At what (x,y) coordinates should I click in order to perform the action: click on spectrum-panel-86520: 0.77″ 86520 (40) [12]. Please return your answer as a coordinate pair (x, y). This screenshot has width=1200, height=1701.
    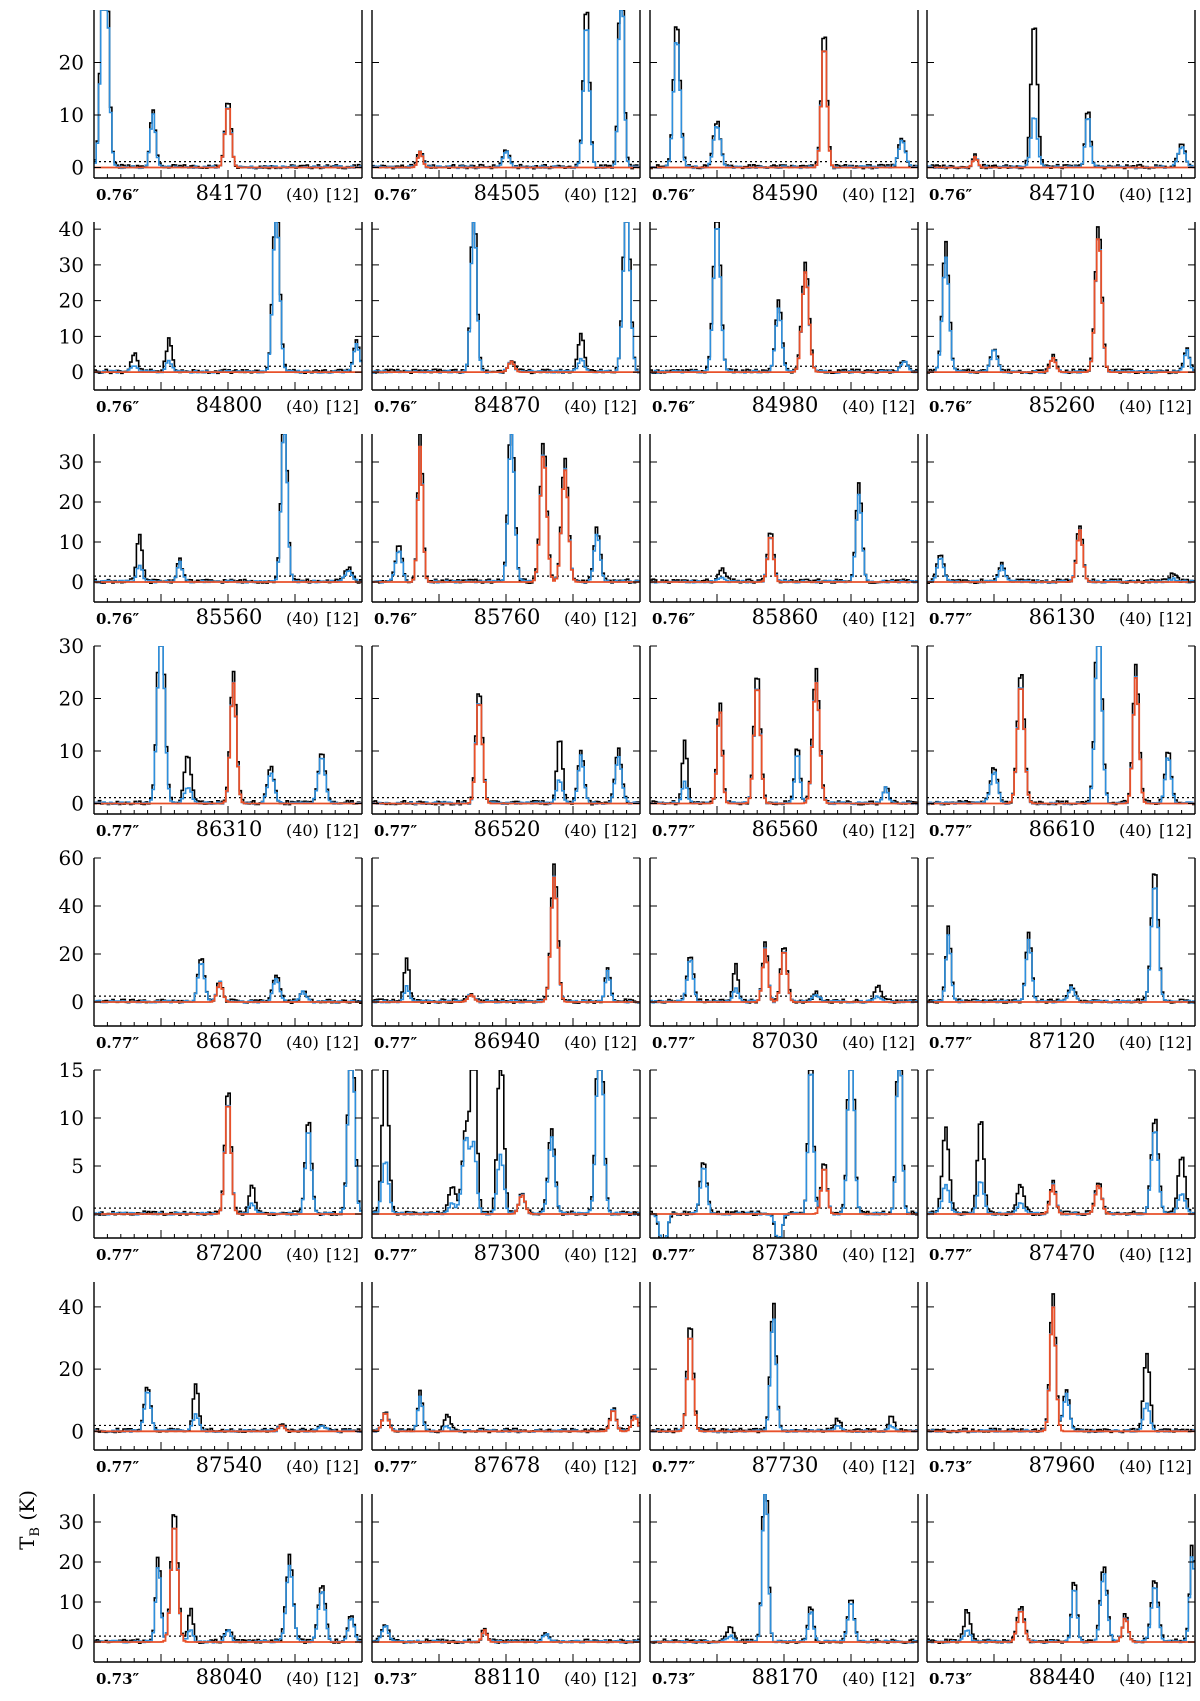
    Looking at the image, I should click on (506, 743).